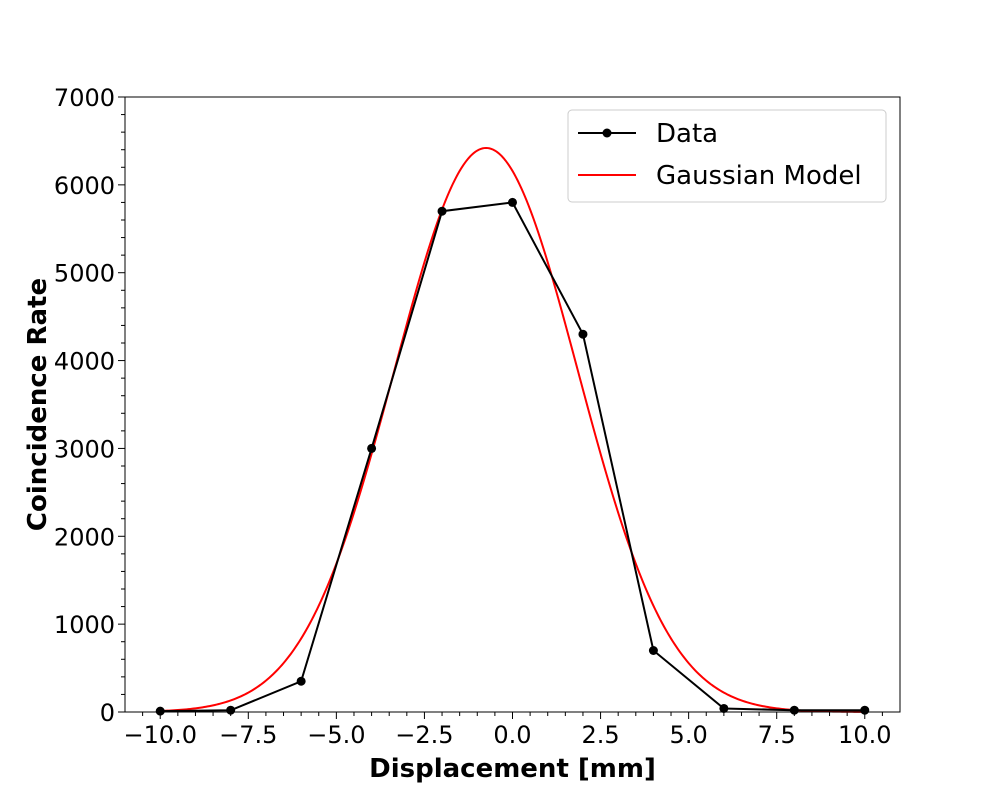 The width and height of the screenshot is (1000, 800). Describe the element at coordinates (424, 735) in the screenshot. I see `x-tick-label: −2.5` at that location.